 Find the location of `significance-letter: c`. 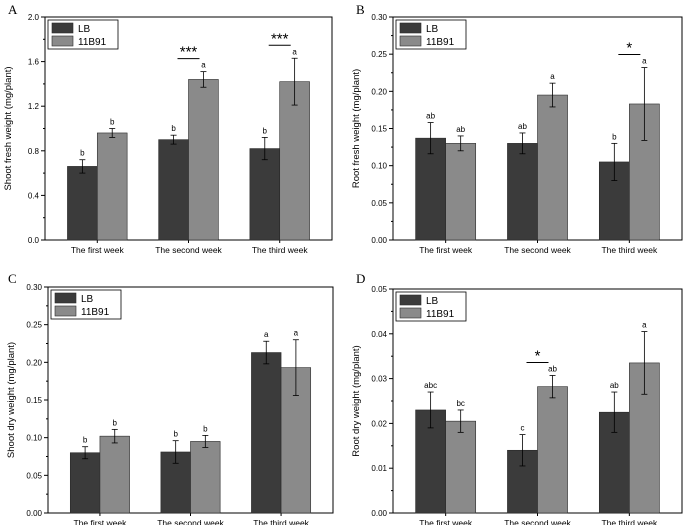

significance-letter: c is located at coordinates (522, 428).